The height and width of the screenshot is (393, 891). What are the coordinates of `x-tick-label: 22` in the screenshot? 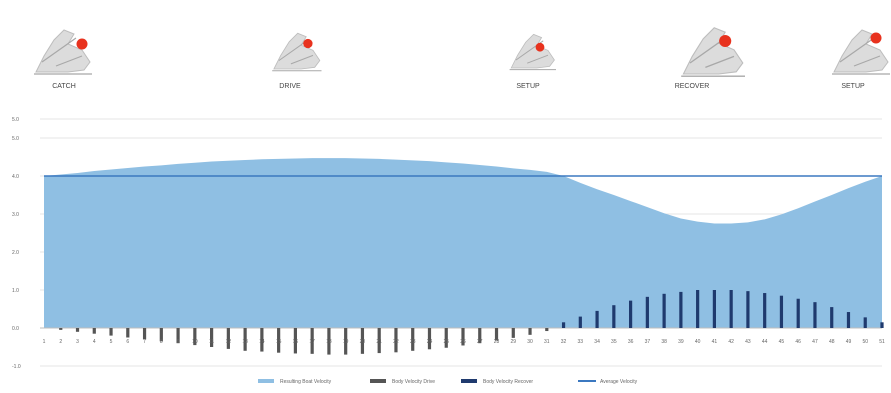 It's located at (396, 342).